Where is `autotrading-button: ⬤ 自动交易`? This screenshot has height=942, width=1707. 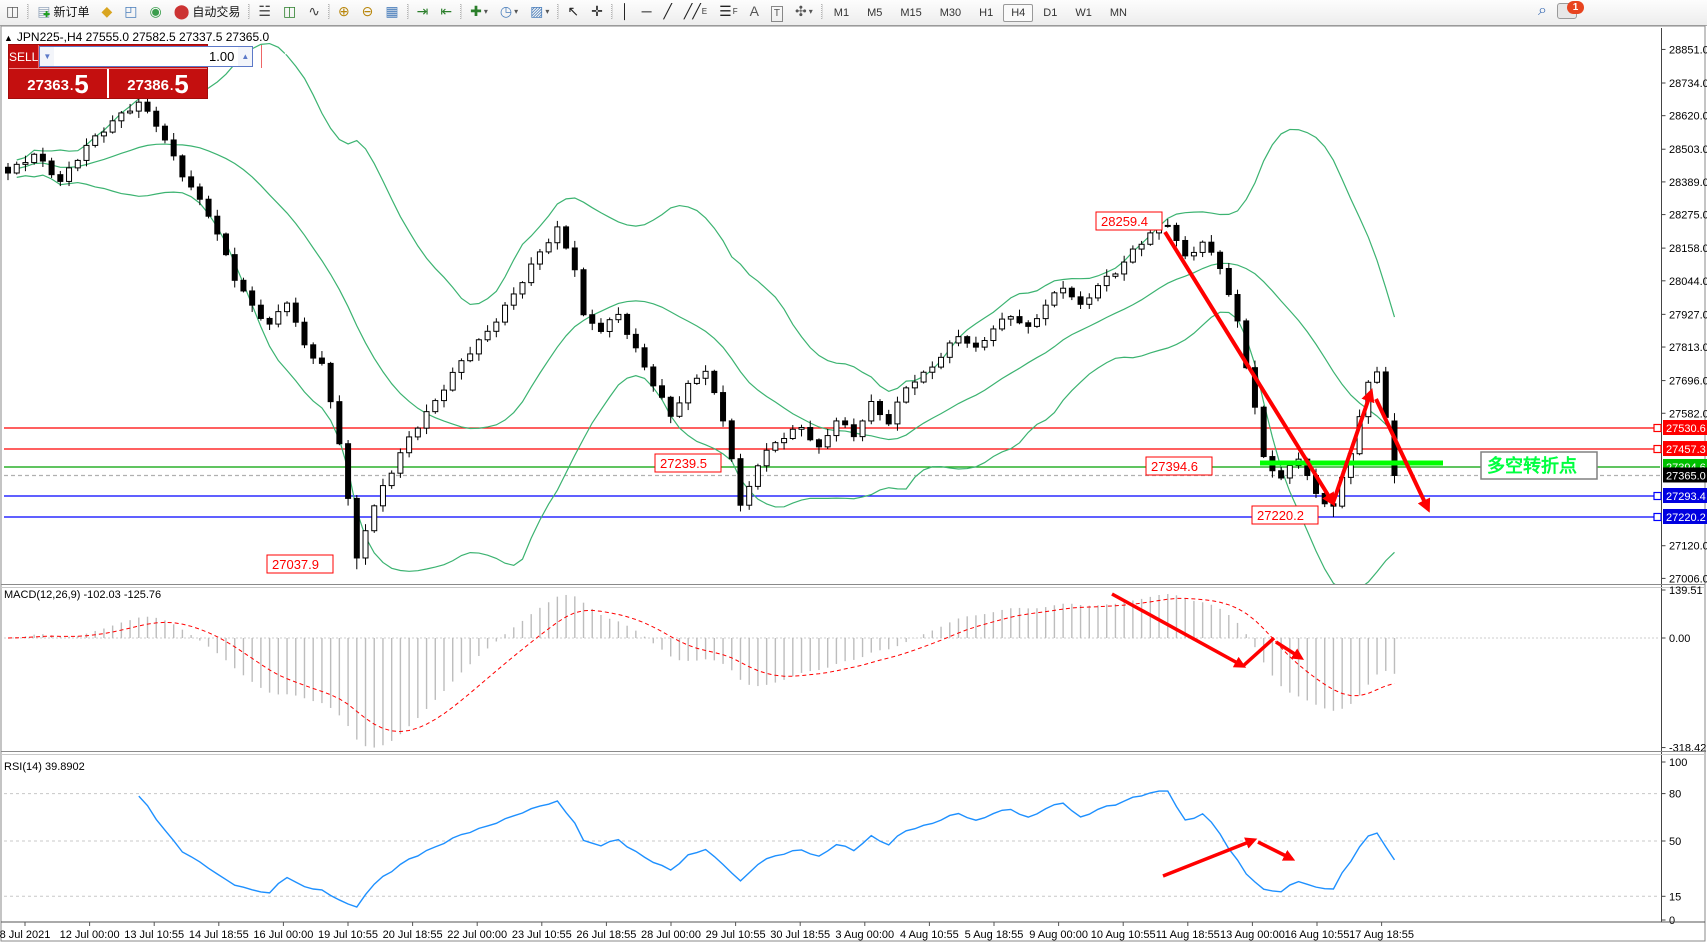
autotrading-button: ⬤ 自动交易 is located at coordinates (207, 11).